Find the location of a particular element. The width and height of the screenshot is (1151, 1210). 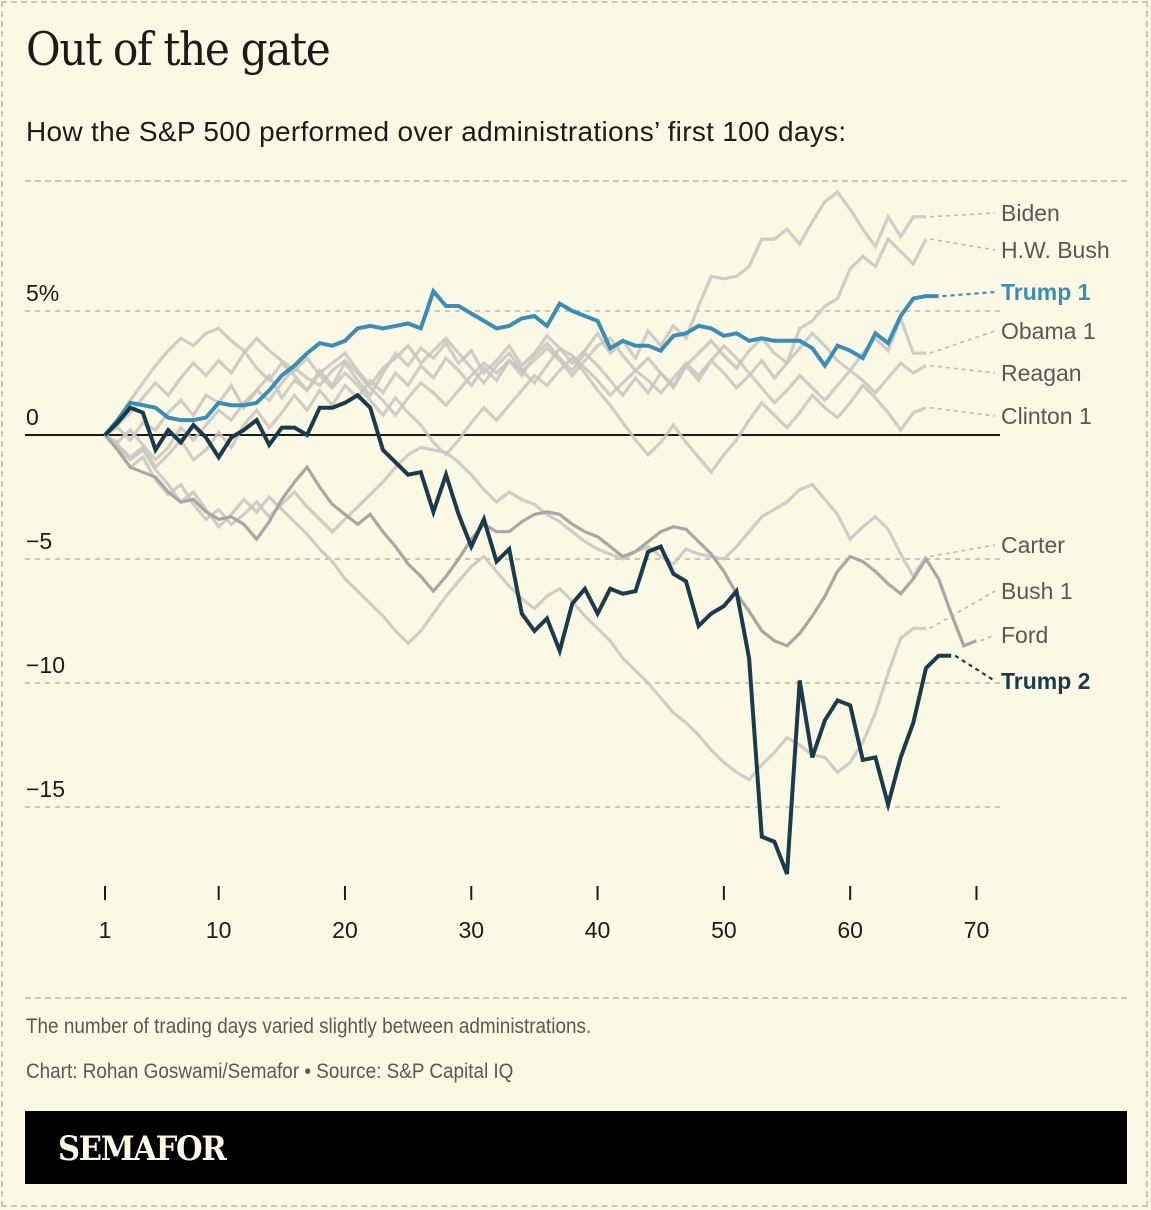

leader-line-h-w-bush is located at coordinates (962, 244).